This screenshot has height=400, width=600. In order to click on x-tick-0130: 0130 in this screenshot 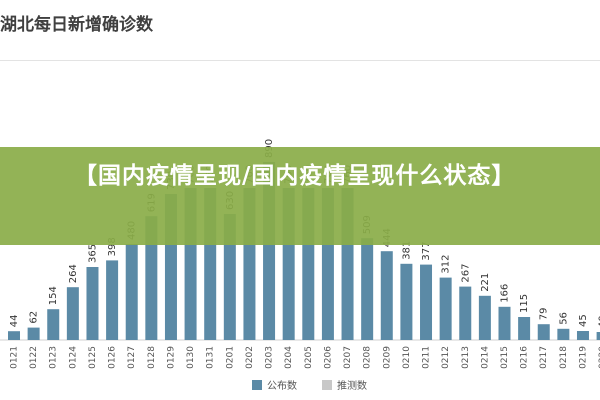, I will do `click(191, 357)`.